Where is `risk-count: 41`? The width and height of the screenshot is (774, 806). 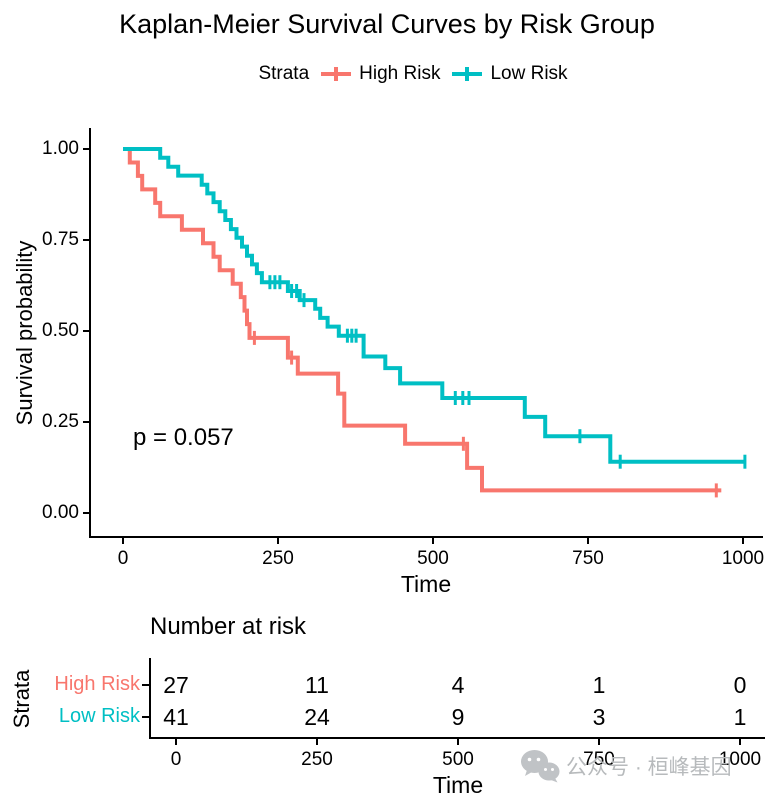 risk-count: 41 is located at coordinates (176, 717).